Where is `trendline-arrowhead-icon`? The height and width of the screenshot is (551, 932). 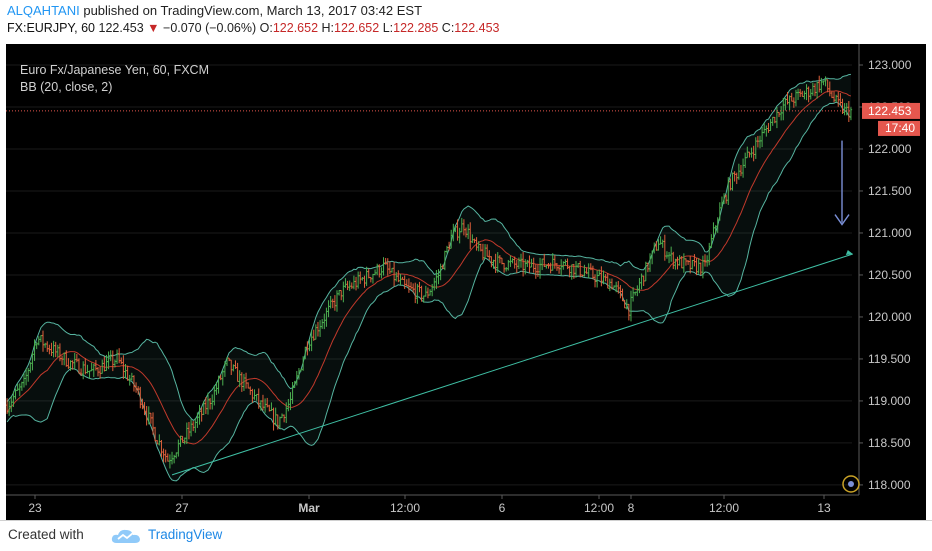
trendline-arrowhead-icon is located at coordinates (849, 252).